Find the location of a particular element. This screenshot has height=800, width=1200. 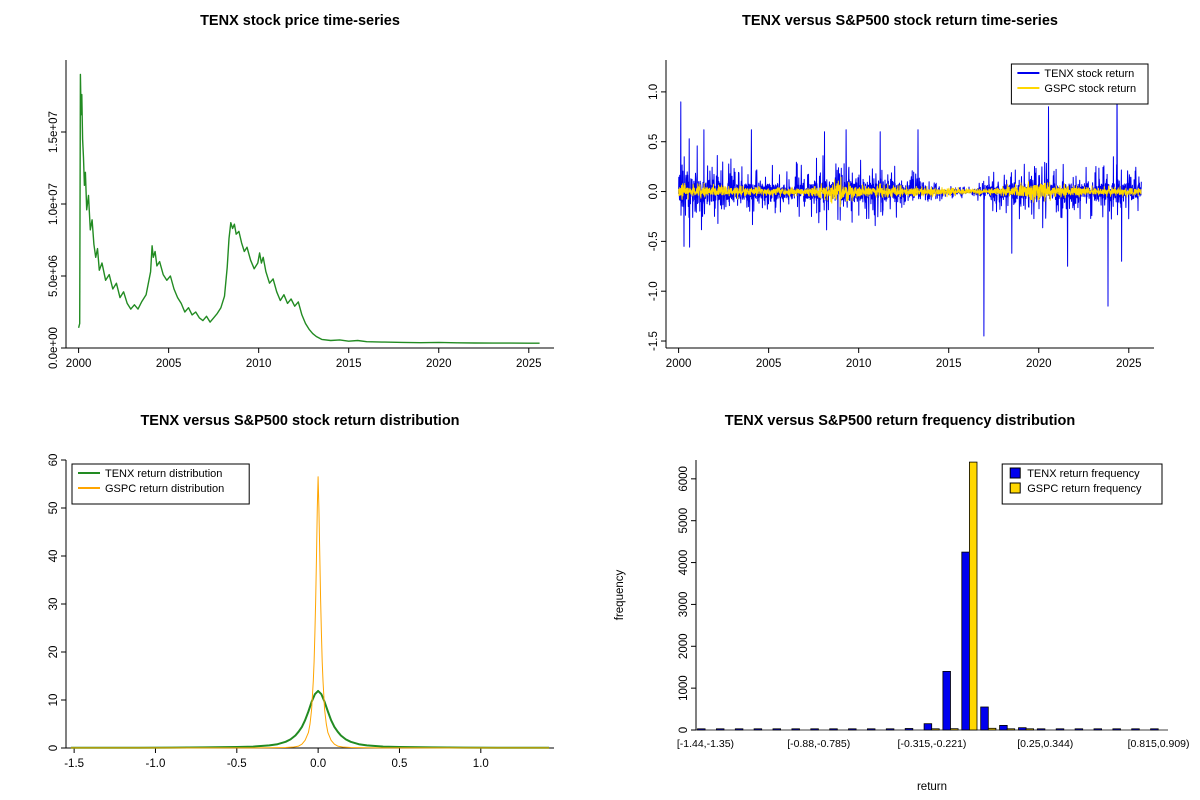

y-tick-label: -1.5 is located at coordinates (654, 341).